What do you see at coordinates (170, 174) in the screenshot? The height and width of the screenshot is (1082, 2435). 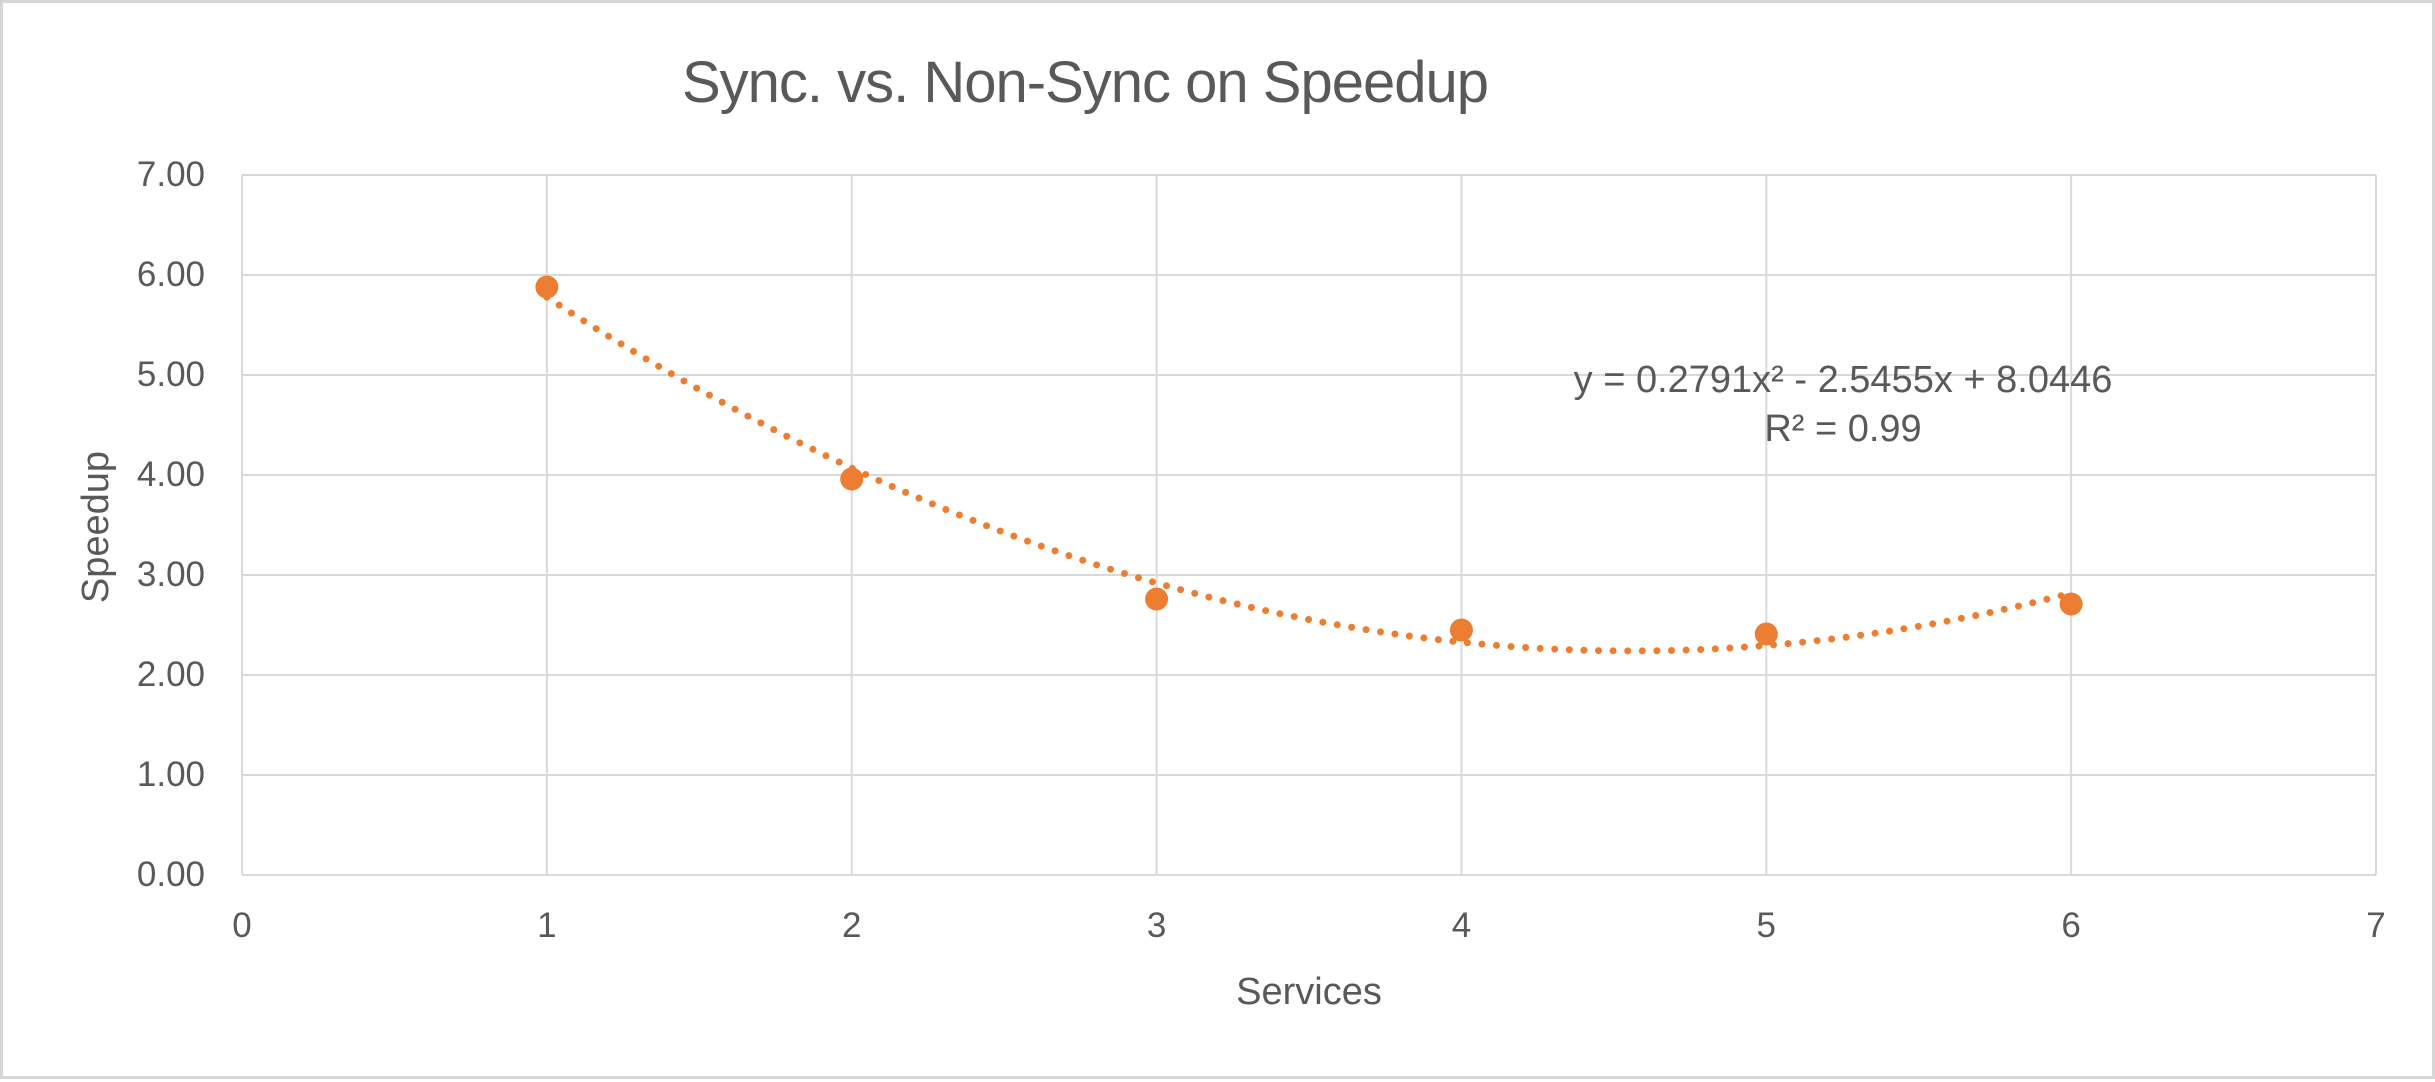 I see `y-tick-label: 7.00` at bounding box center [170, 174].